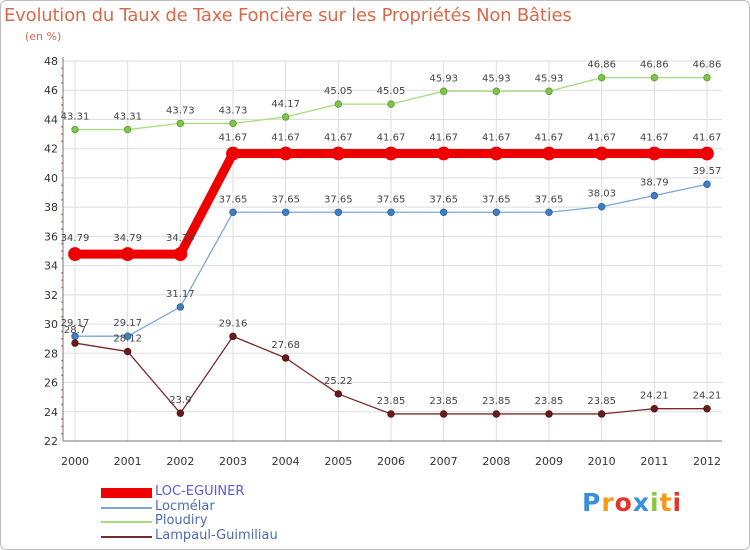 This screenshot has width=750, height=550. I want to click on y-tick-label: 30, so click(51, 324).